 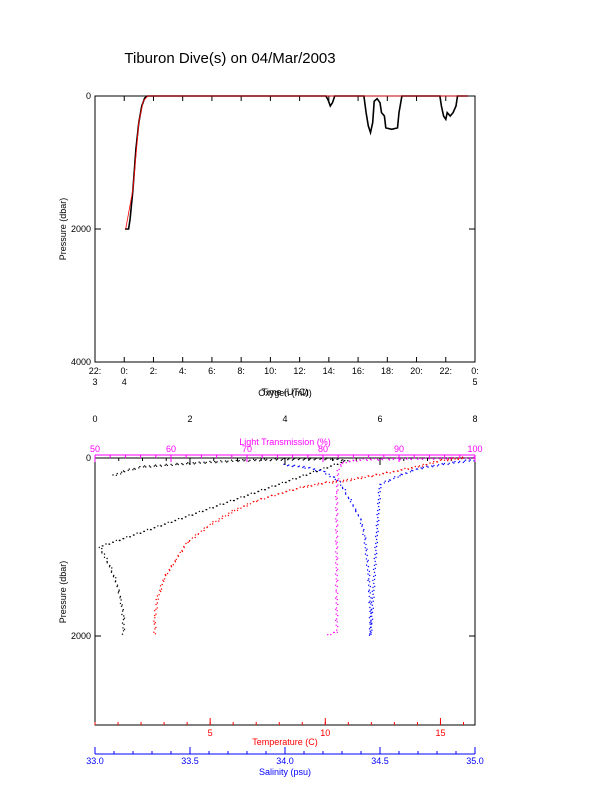 I want to click on temperature-tick-label: 5, so click(x=210, y=733).